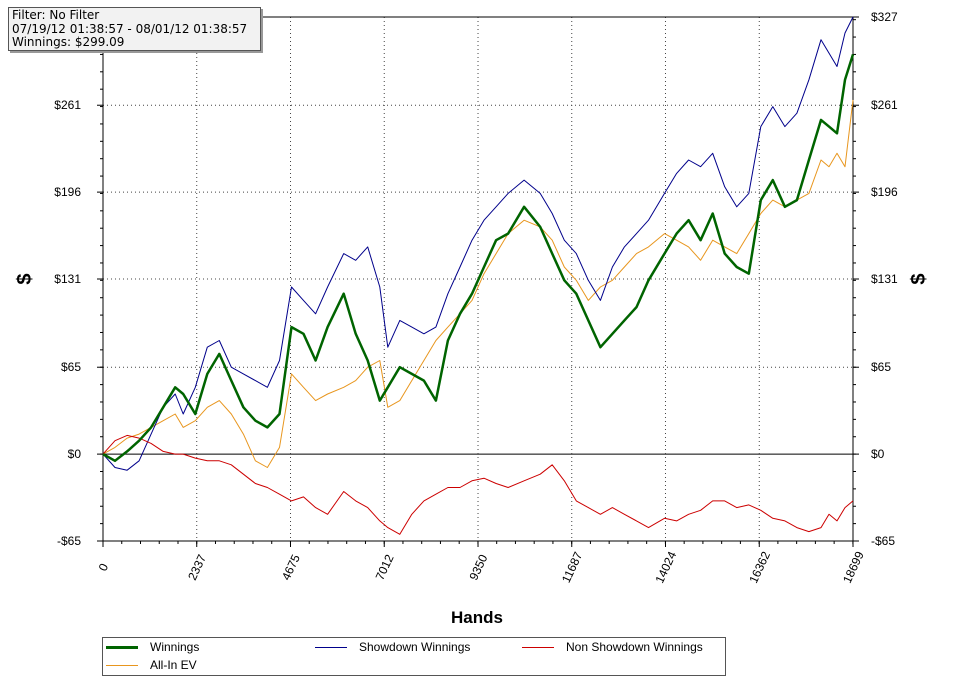 The width and height of the screenshot is (956, 693). I want to click on y-tick-label-left: $65, so click(71, 367).